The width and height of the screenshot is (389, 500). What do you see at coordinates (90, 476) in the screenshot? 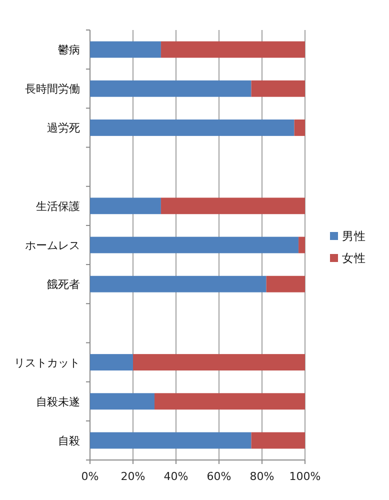
I see `x-tick-label: 0%` at bounding box center [90, 476].